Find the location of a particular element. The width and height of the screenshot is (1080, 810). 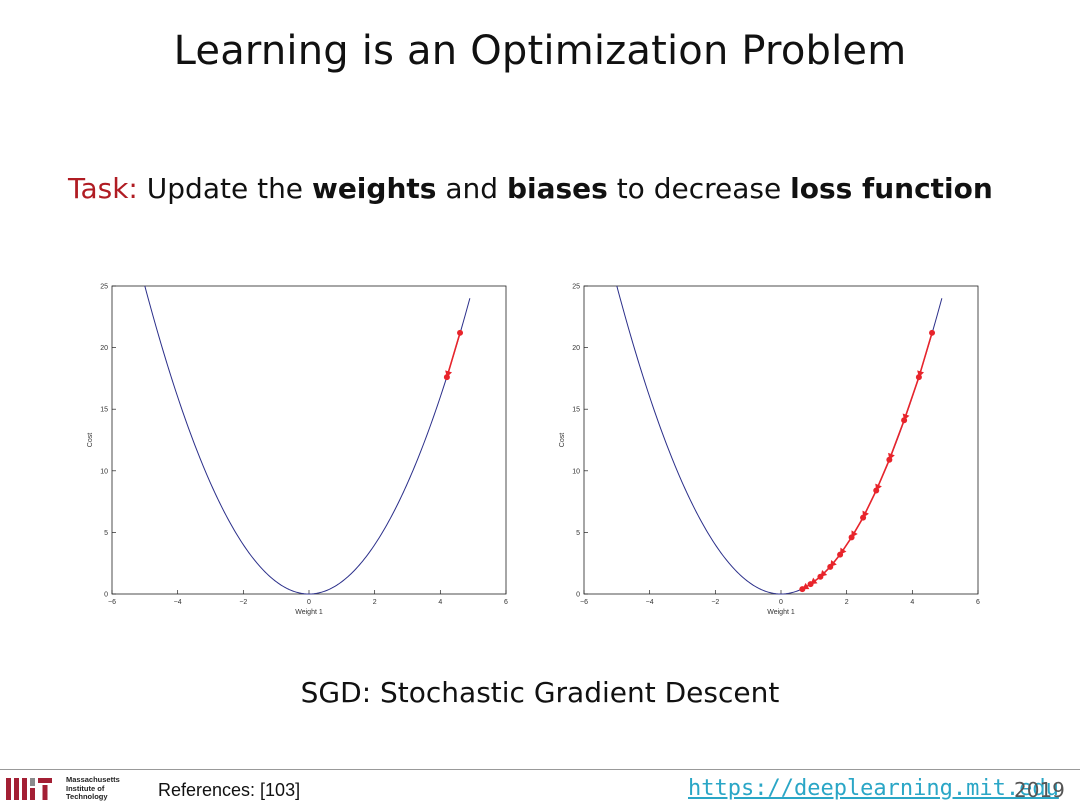

task-text-2: and is located at coordinates (472, 188).